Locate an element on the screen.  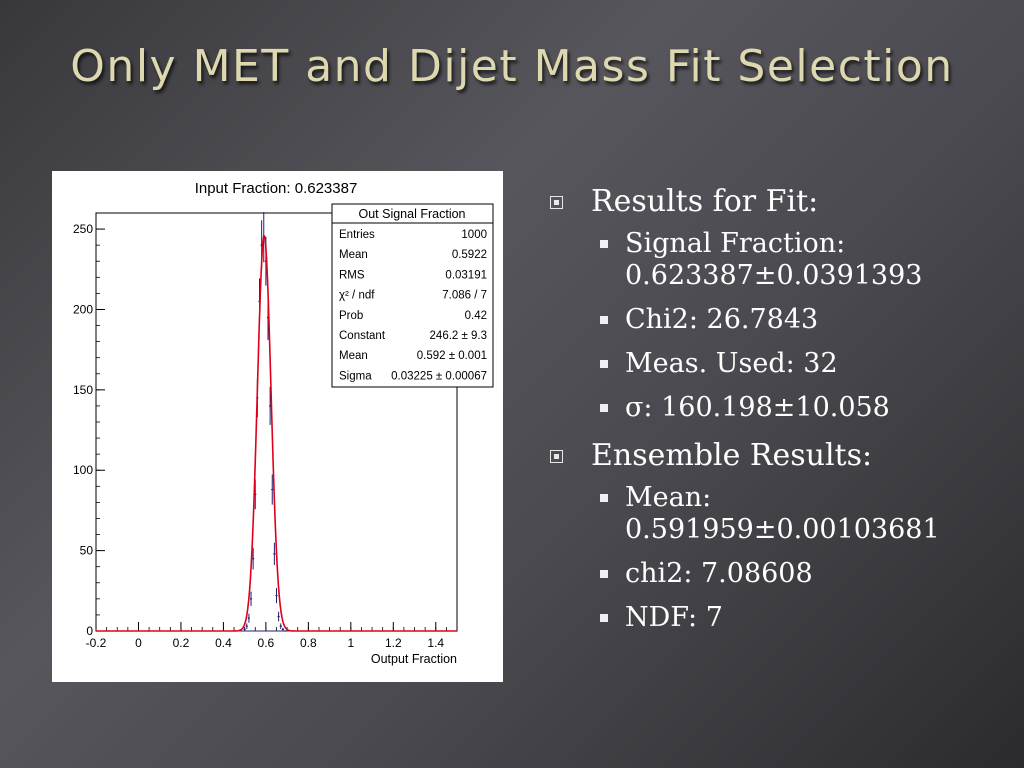
y-tick-label: 100 is located at coordinates (83, 470).